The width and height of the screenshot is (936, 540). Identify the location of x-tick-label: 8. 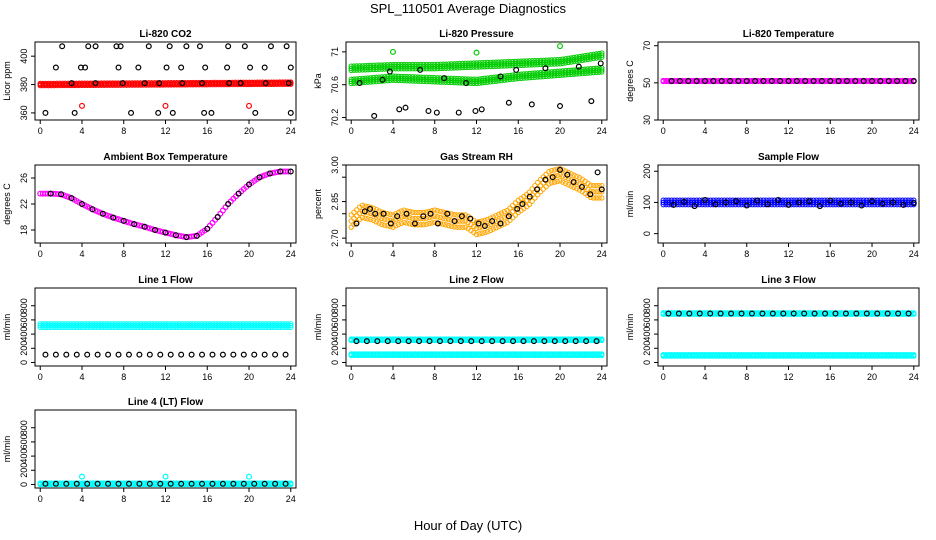
(434, 377).